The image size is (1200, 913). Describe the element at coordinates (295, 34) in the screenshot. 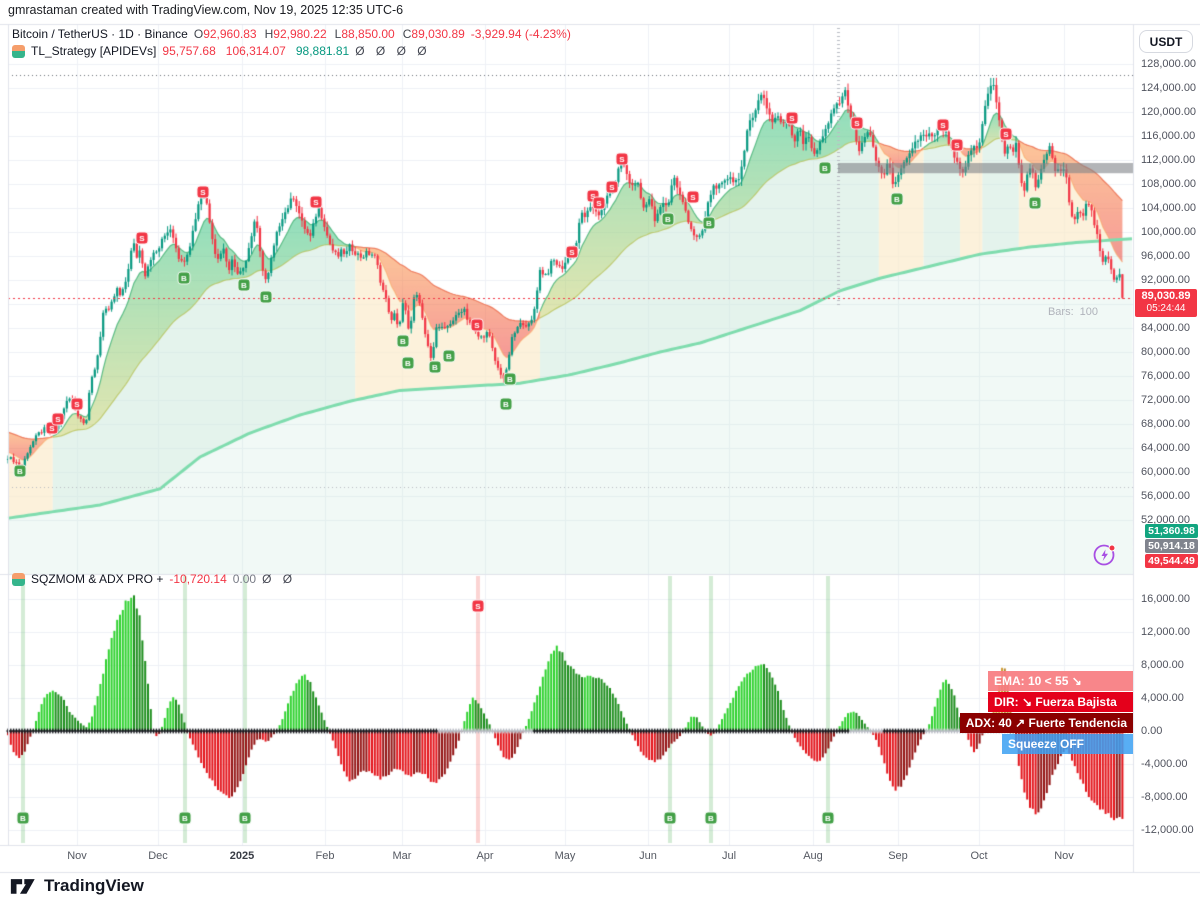

I see `ohlc-field: H92,980.22` at that location.